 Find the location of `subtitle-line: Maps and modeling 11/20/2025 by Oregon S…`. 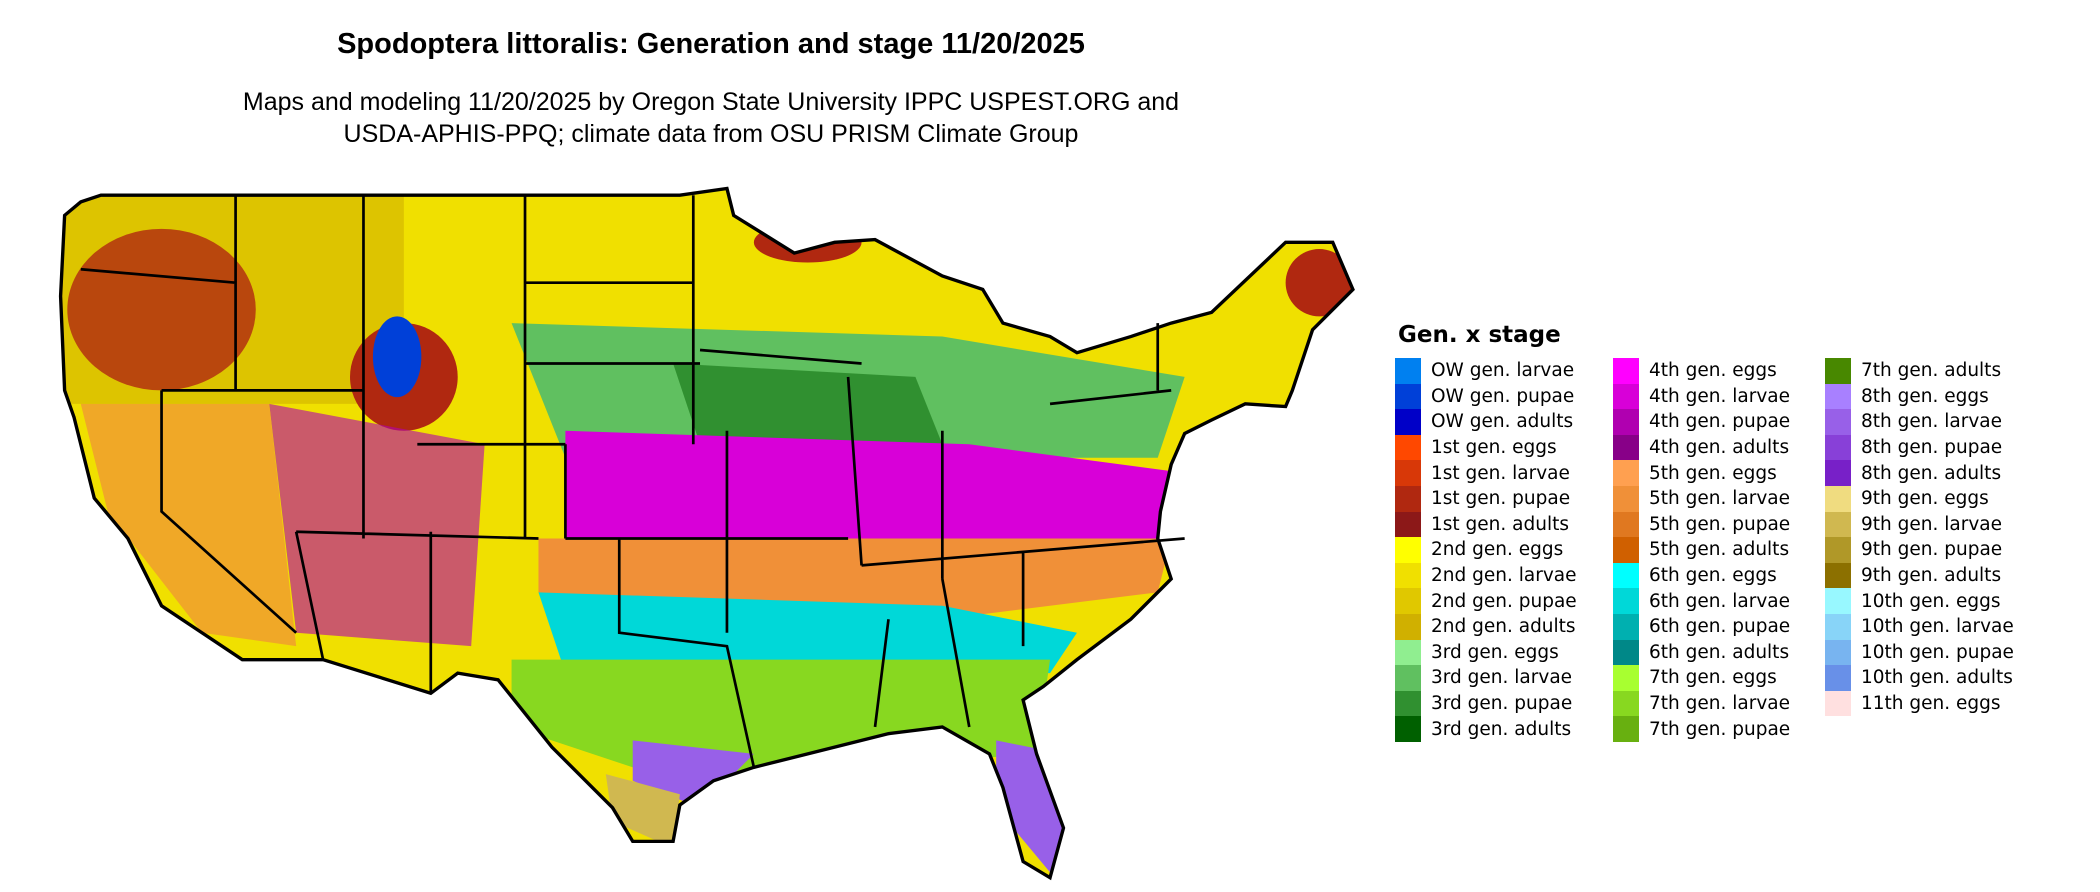

subtitle-line: Maps and modeling 11/20/2025 by Oregon S… is located at coordinates (711, 102).